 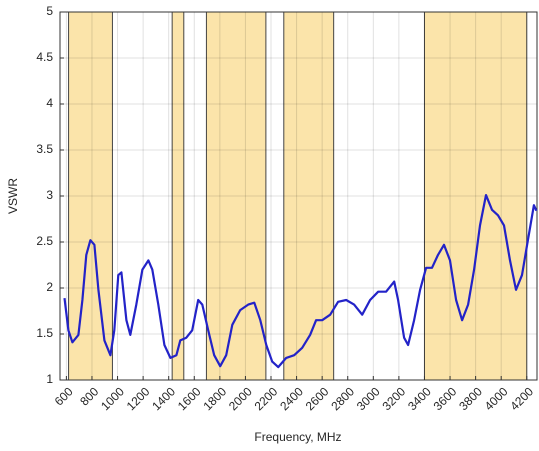 What do you see at coordinates (44, 149) in the screenshot?
I see `y-tick-label: 3.5` at bounding box center [44, 149].